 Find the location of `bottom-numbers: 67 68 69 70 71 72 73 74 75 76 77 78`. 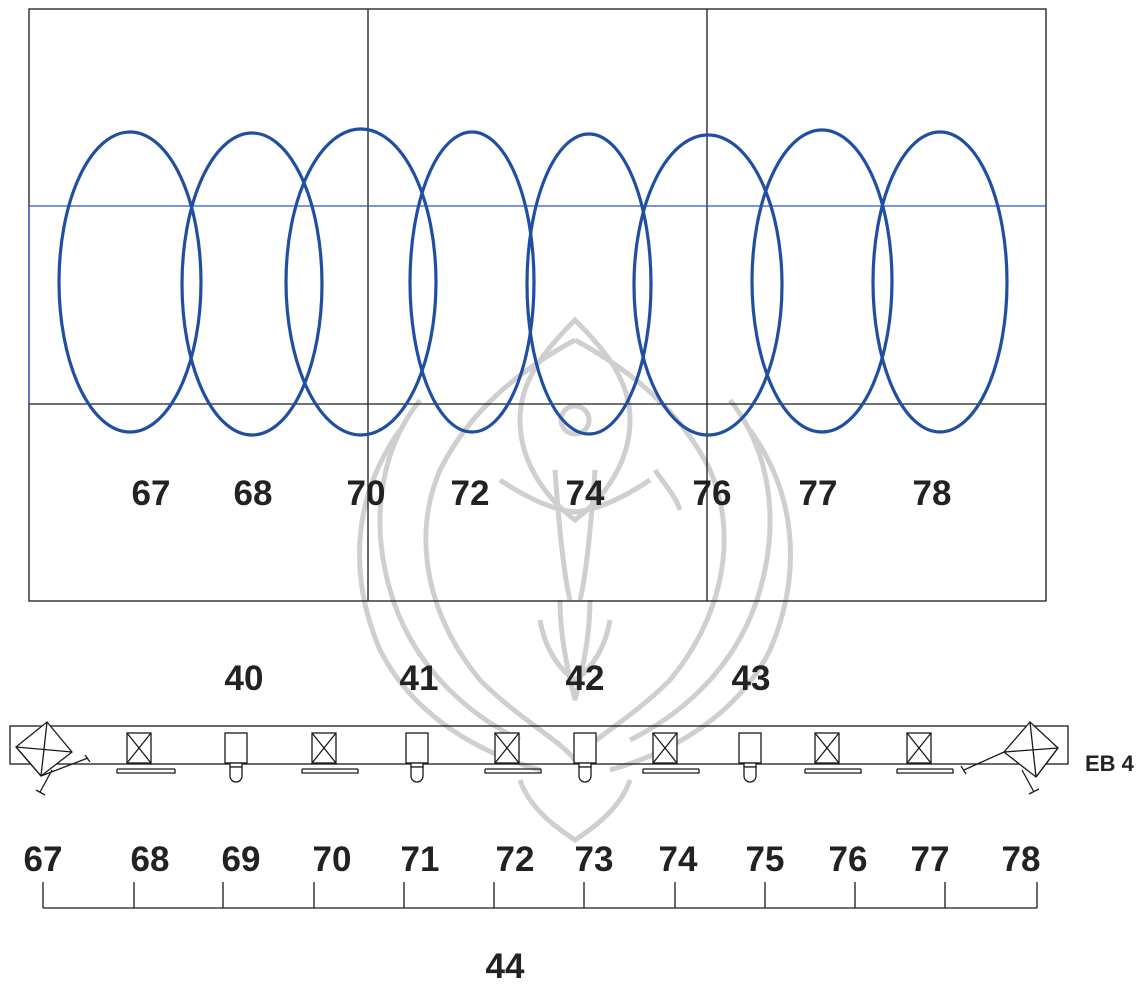

bottom-numbers: 67 68 69 70 71 72 73 74 75 76 77 78 is located at coordinates (532, 859).